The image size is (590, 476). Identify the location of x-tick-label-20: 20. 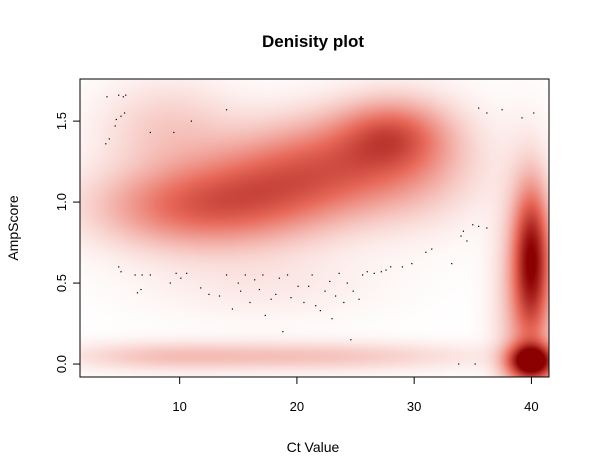
(297, 406).